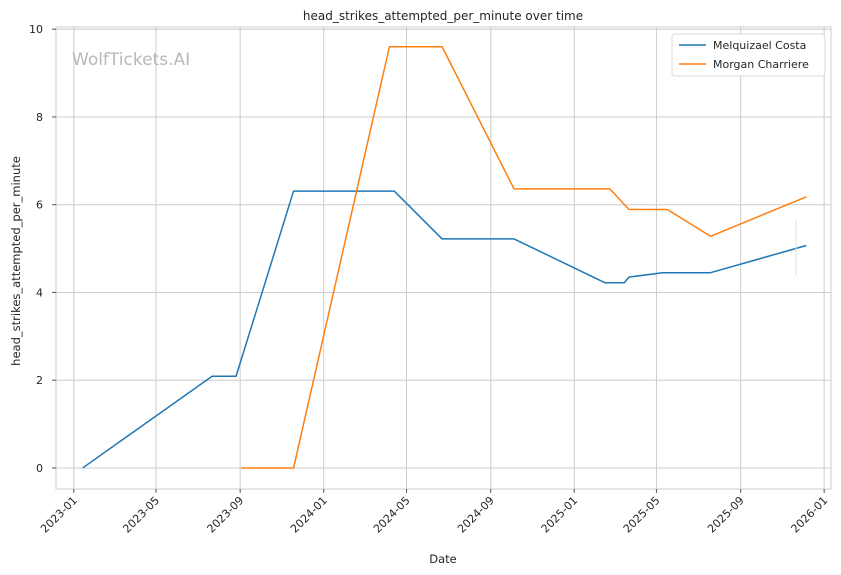 The image size is (841, 575). What do you see at coordinates (39, 117) in the screenshot?
I see `y-tick-label: 8` at bounding box center [39, 117].